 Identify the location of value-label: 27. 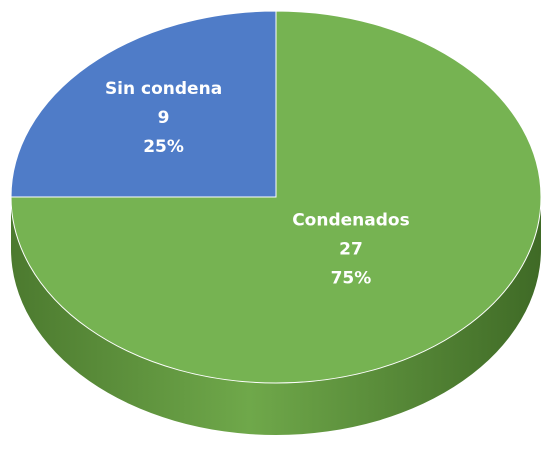
(351, 250).